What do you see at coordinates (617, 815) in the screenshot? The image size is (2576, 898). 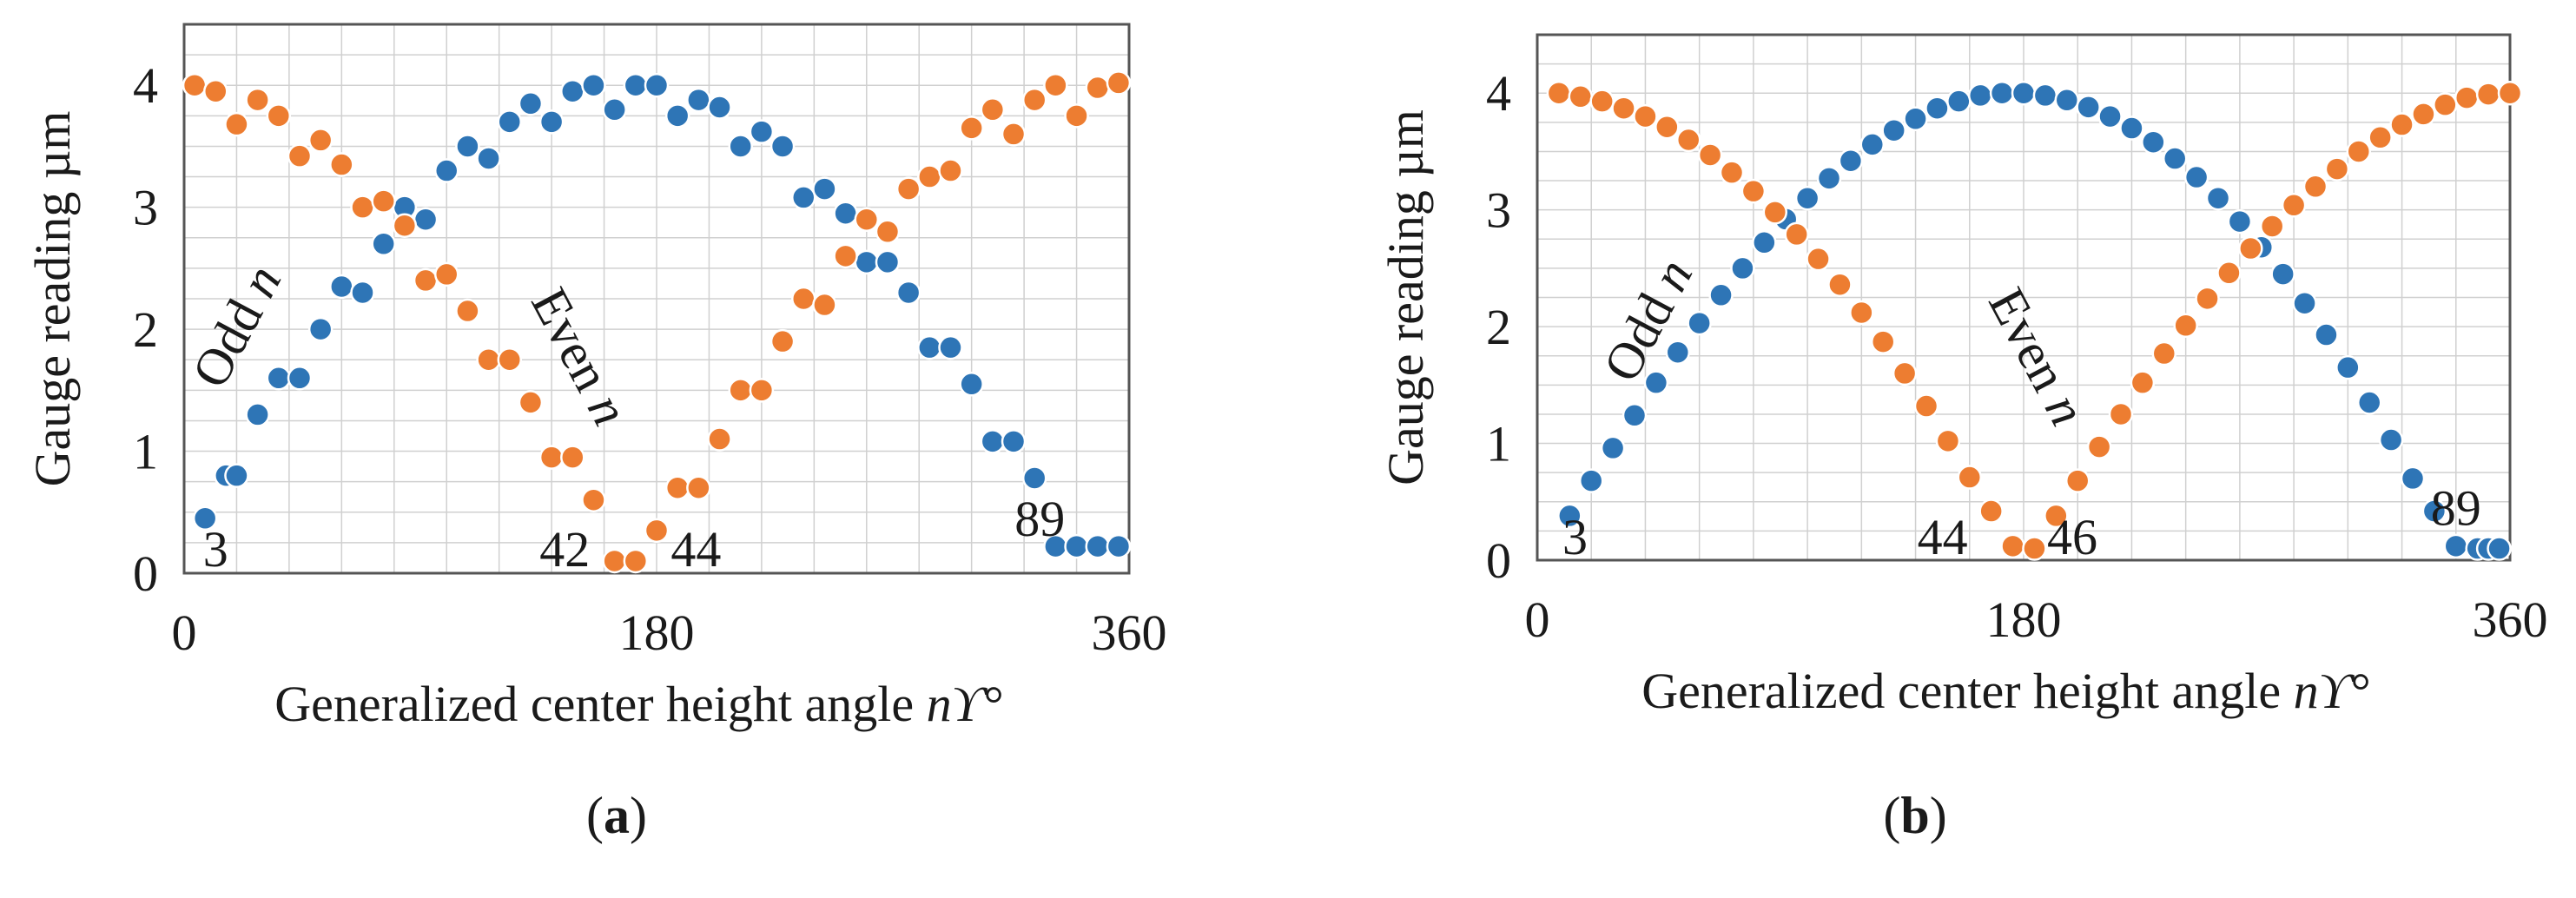 I see `caption-a: (a)` at bounding box center [617, 815].